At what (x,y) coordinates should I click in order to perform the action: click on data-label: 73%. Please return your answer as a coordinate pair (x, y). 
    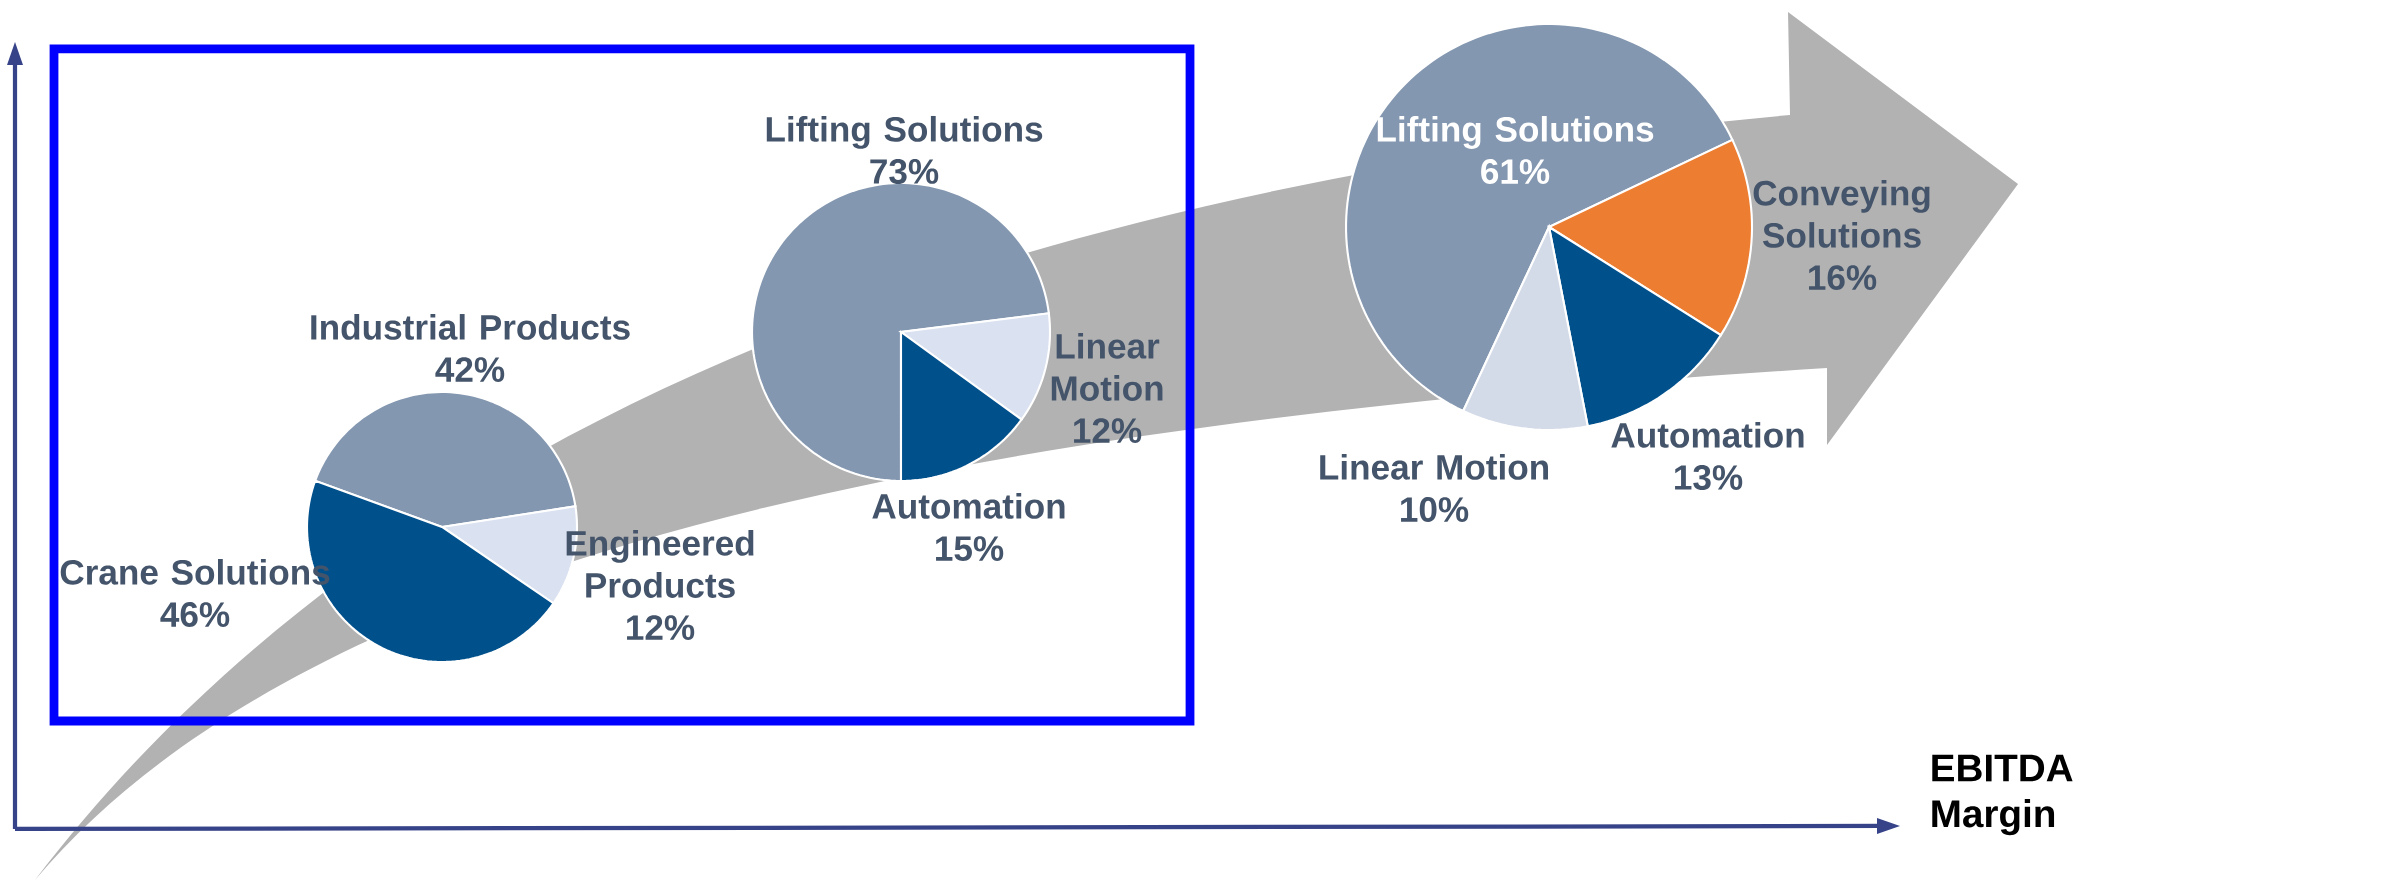
    Looking at the image, I should click on (904, 171).